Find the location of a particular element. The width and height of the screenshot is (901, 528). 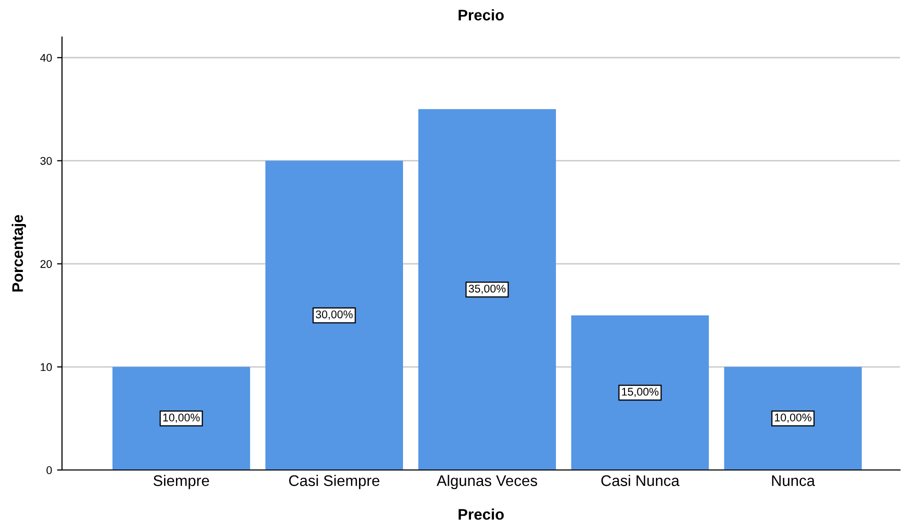

data-label: 15,00% is located at coordinates (640, 392).